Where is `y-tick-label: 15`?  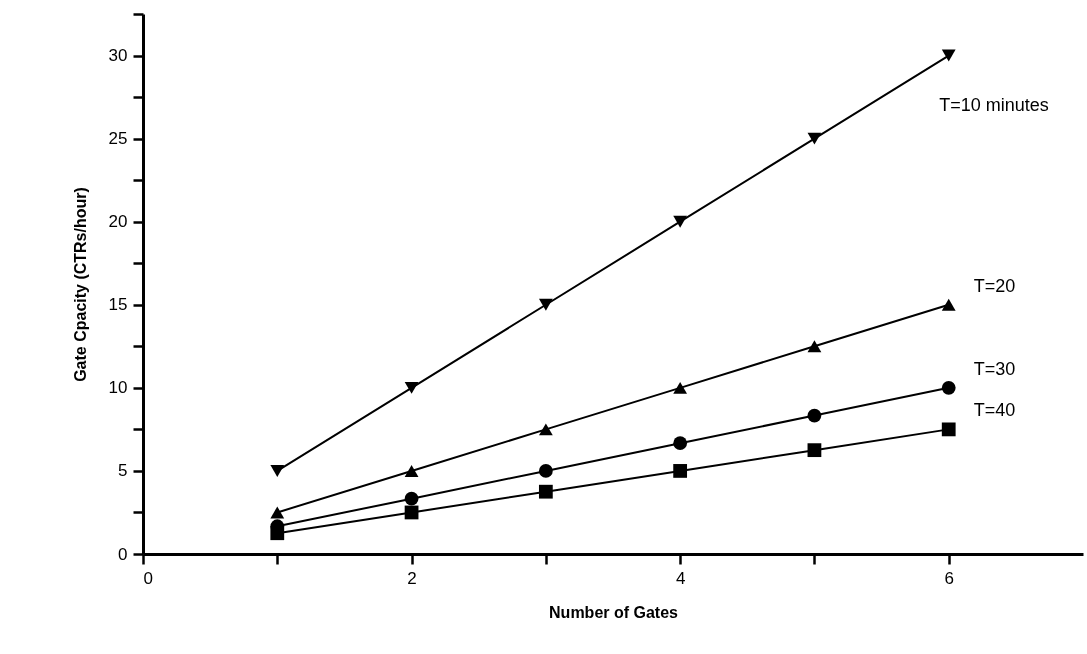 y-tick-label: 15 is located at coordinates (118, 305).